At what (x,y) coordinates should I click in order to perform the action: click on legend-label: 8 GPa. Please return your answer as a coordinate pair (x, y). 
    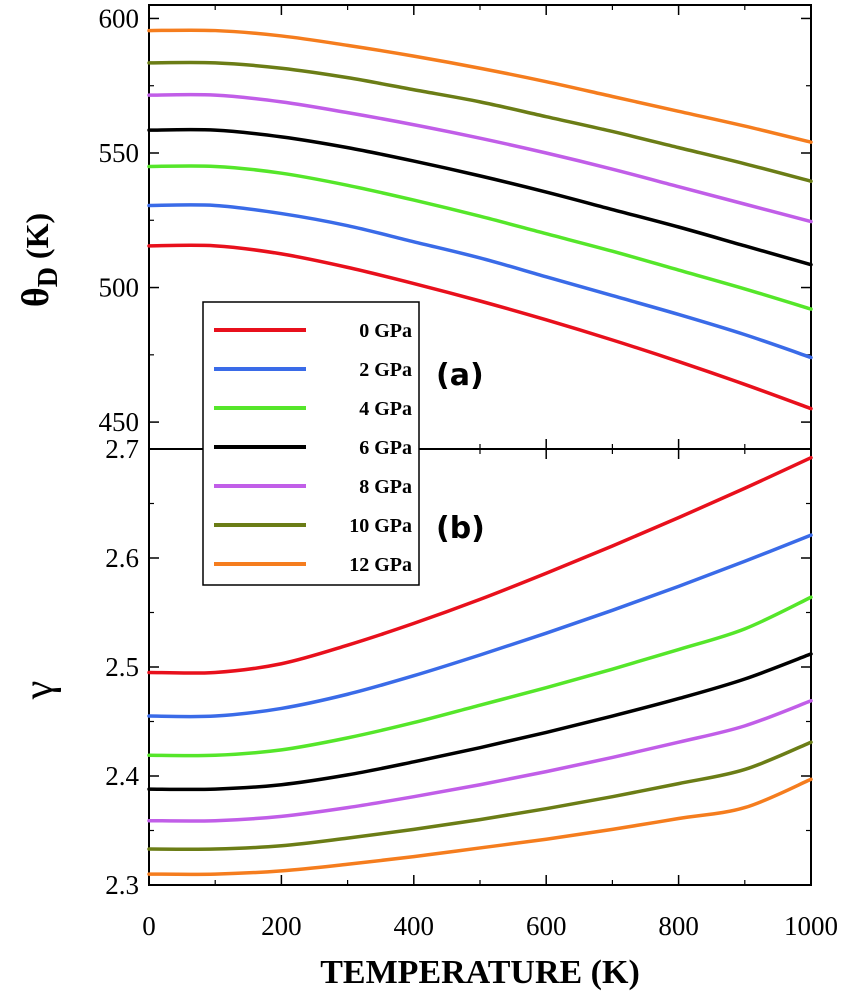
    Looking at the image, I should click on (385, 487).